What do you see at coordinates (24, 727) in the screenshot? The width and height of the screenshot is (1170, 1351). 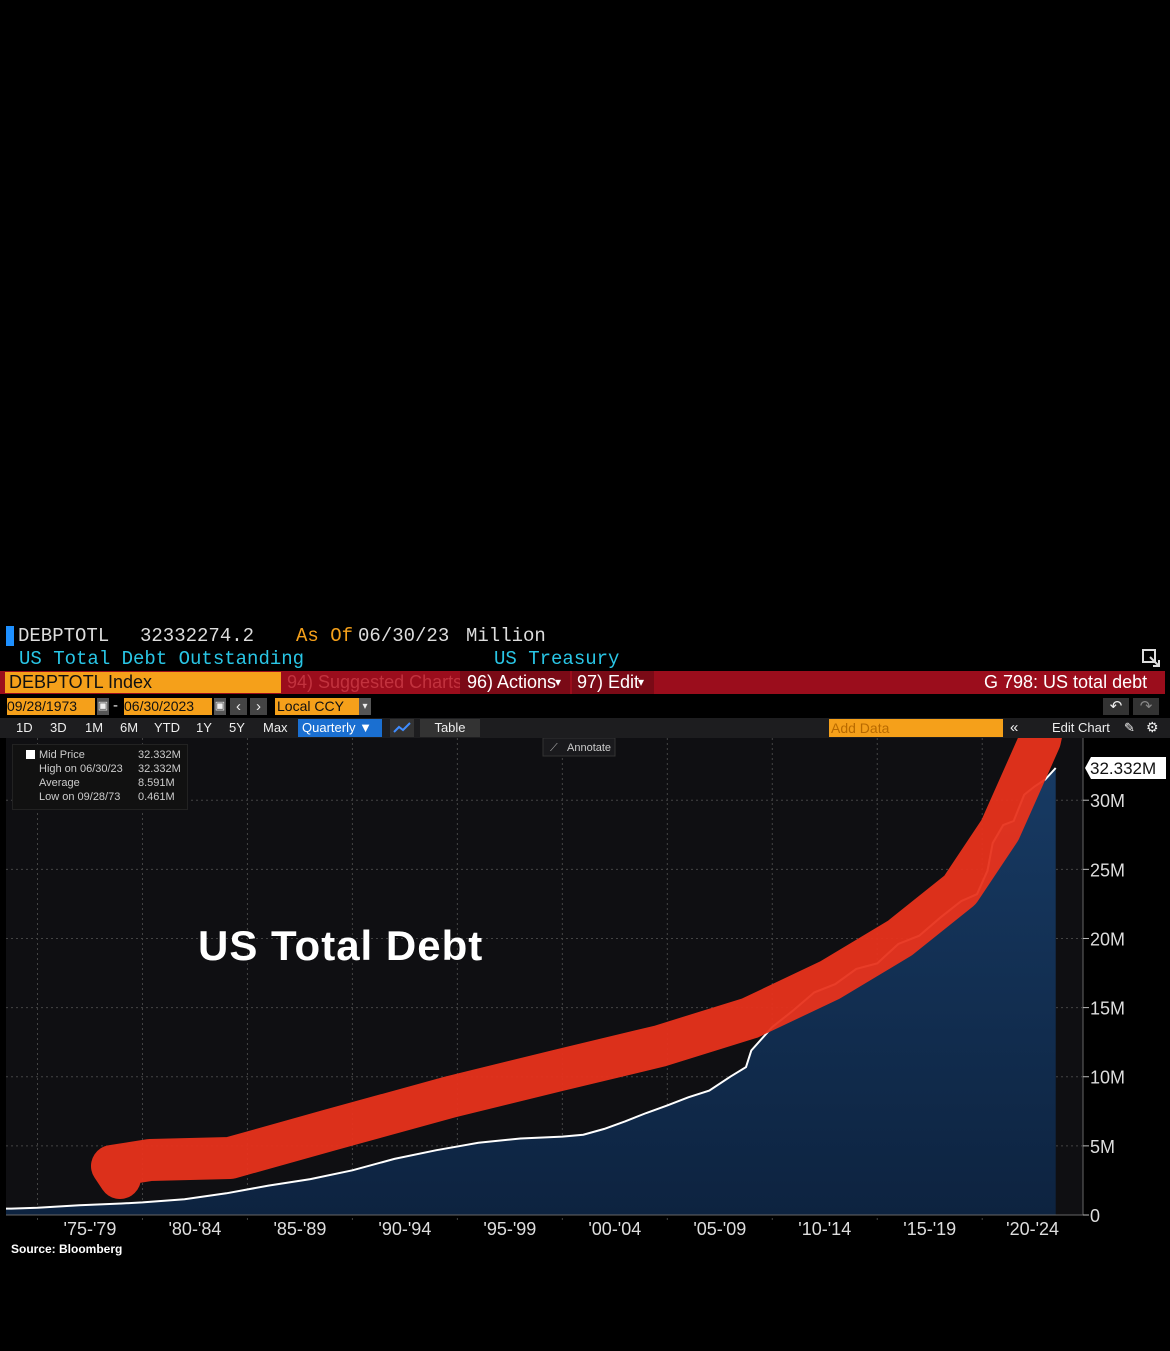 I see `period-1d: 1D` at bounding box center [24, 727].